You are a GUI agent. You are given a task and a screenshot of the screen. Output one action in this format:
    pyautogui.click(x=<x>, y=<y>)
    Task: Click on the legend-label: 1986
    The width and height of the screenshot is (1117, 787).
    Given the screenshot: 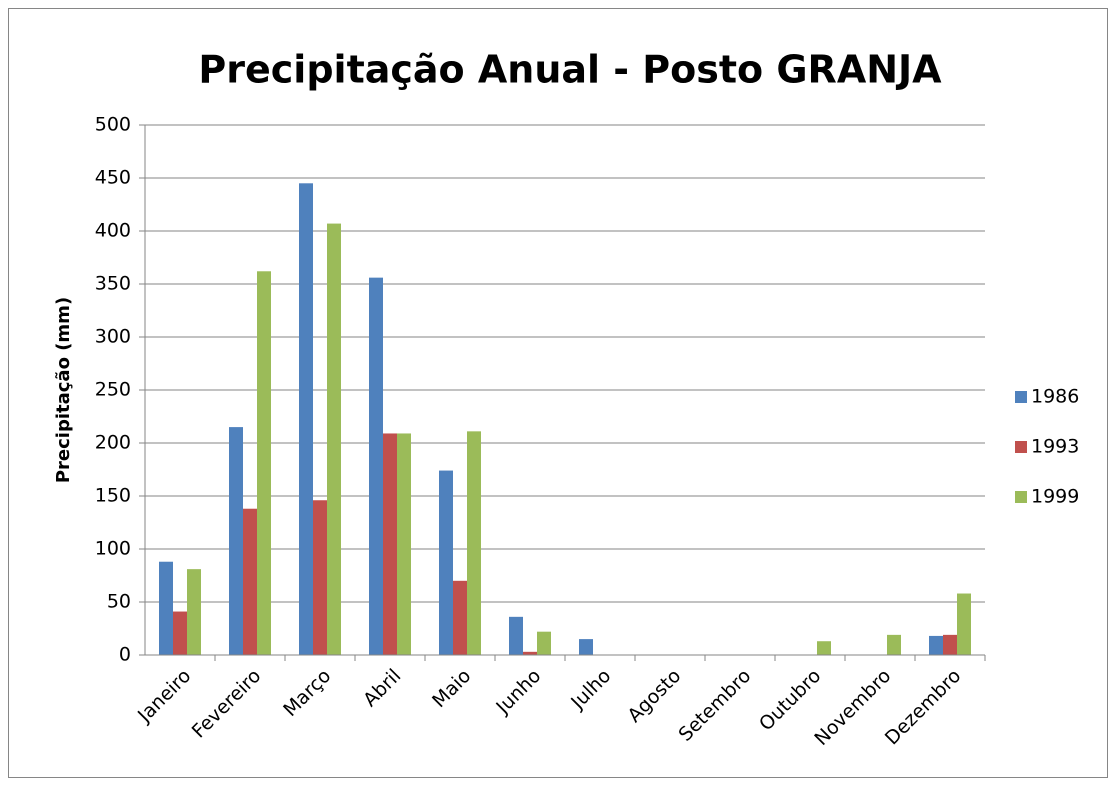 What is the action you would take?
    pyautogui.click(x=1055, y=397)
    